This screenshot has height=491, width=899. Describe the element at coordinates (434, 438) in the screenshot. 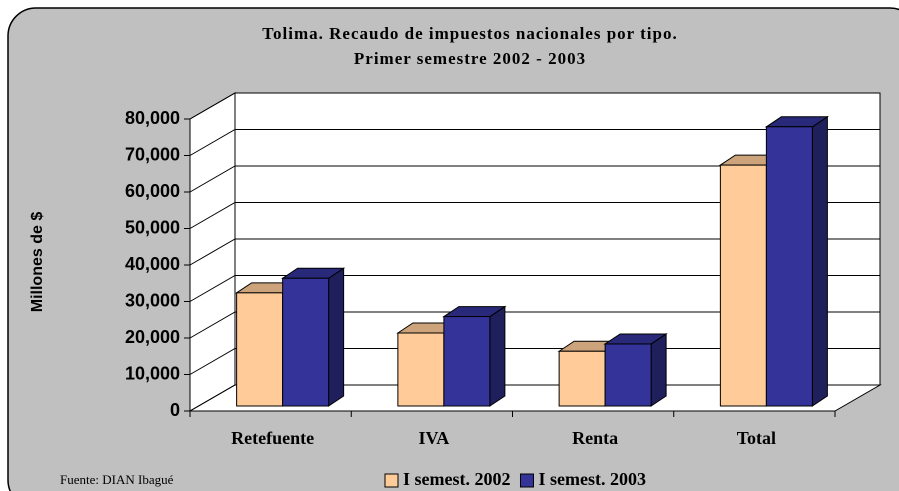

I see `x-tick-label: IVA` at that location.